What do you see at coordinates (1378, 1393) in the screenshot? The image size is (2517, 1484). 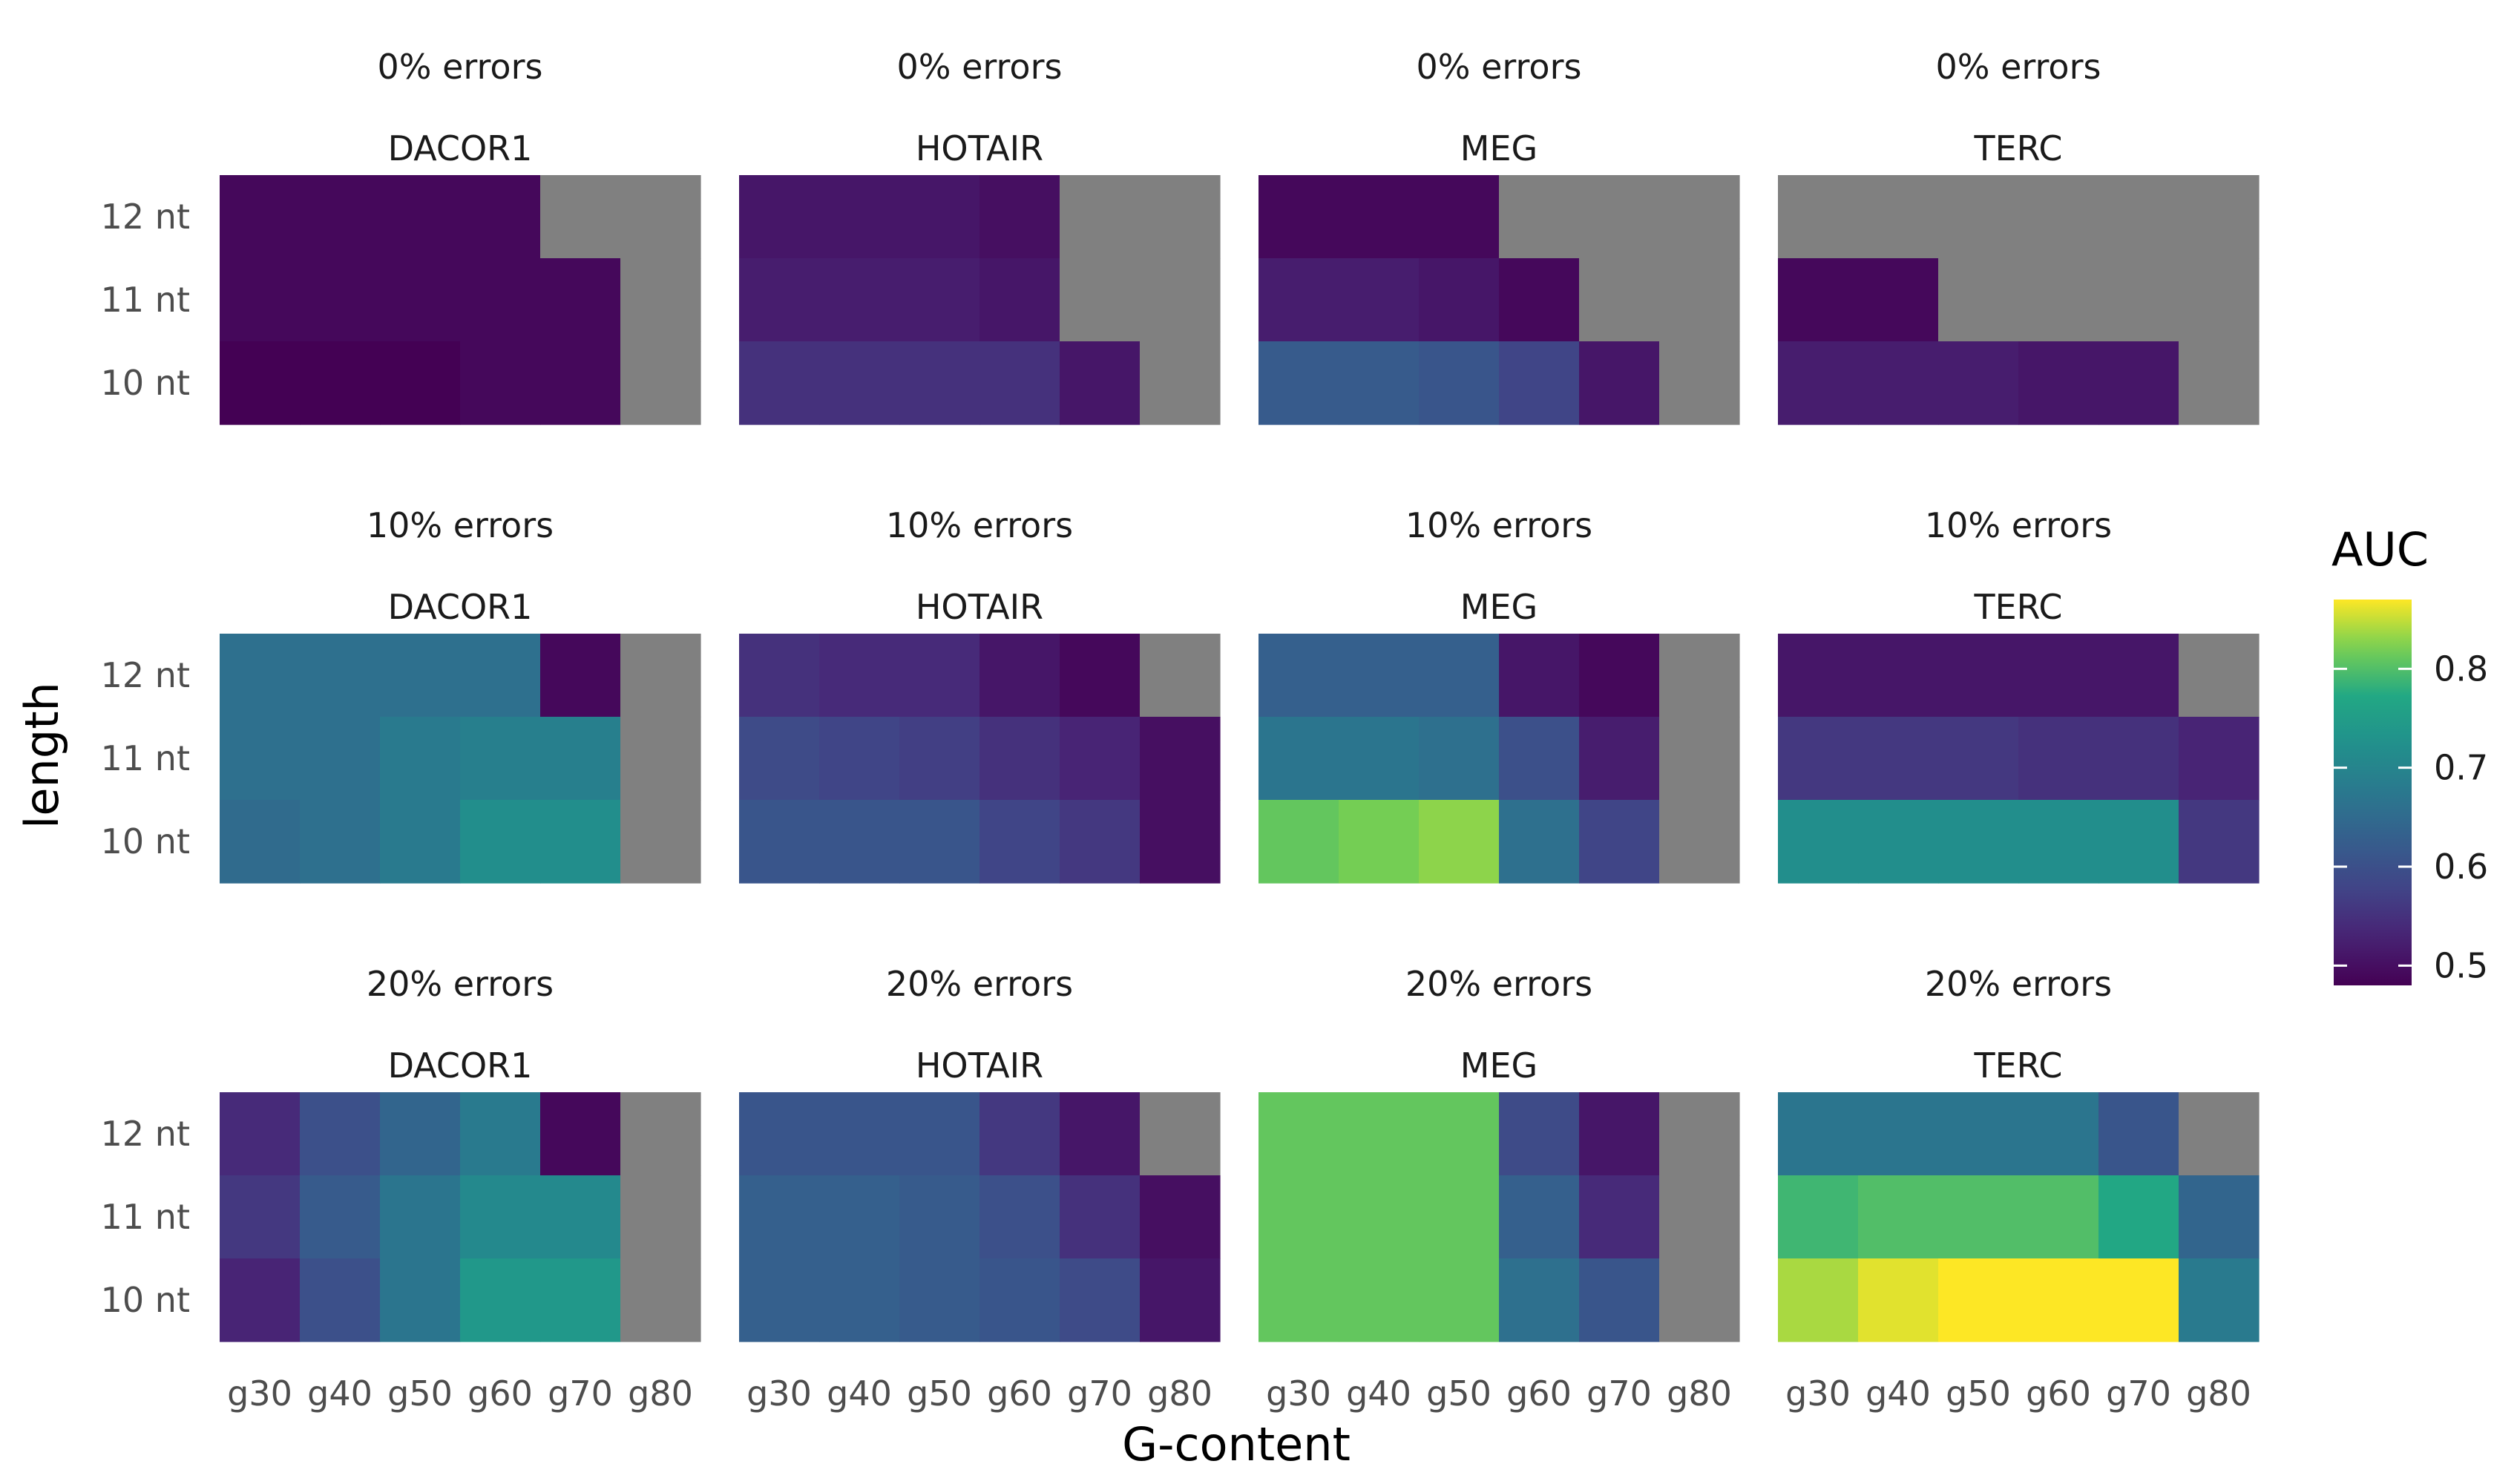 I see `x-tick-label: g40` at bounding box center [1378, 1393].